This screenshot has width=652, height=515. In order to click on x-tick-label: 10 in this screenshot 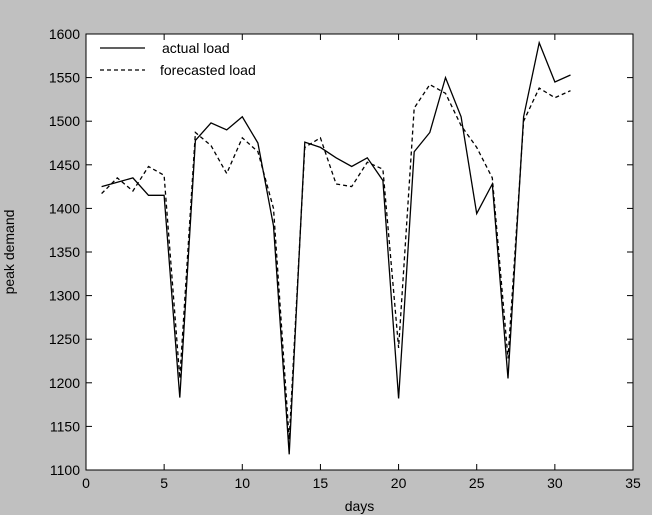, I will do `click(242, 483)`.